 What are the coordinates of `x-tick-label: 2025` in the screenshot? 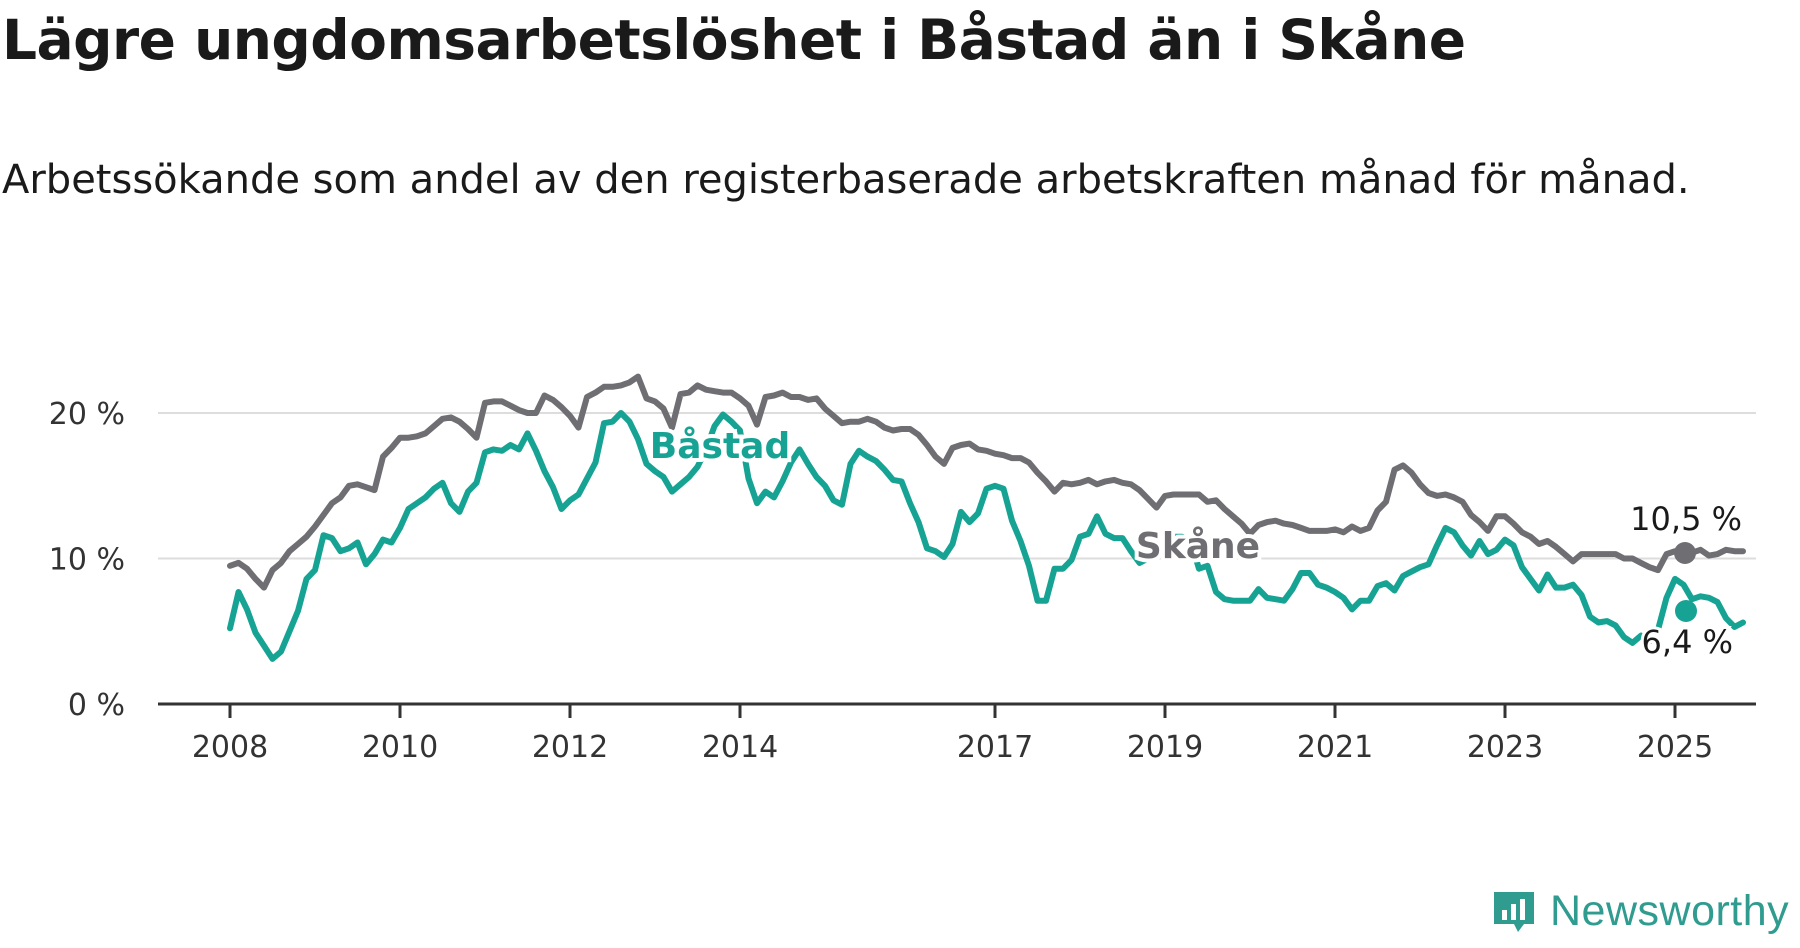 It's located at (1675, 747).